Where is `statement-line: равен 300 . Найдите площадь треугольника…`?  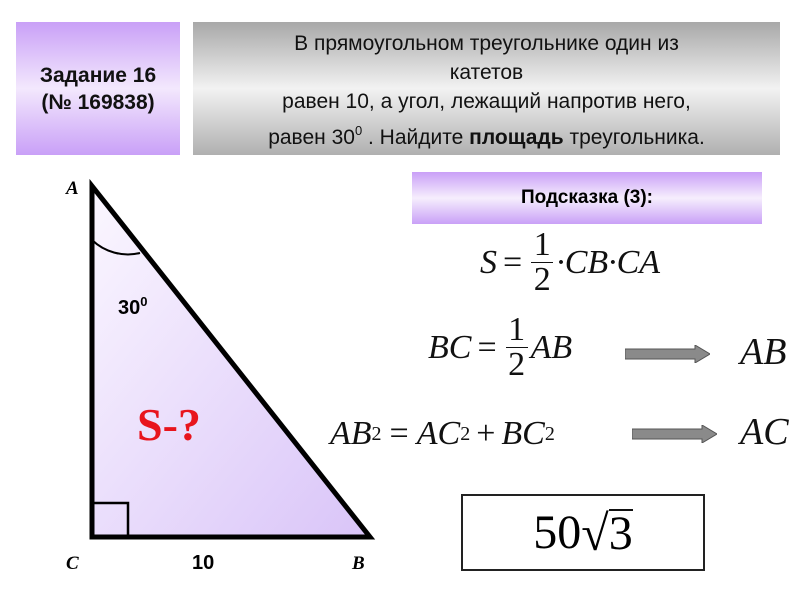
statement-line: равен 300 . Найдите площадь треугольника… is located at coordinates (486, 136).